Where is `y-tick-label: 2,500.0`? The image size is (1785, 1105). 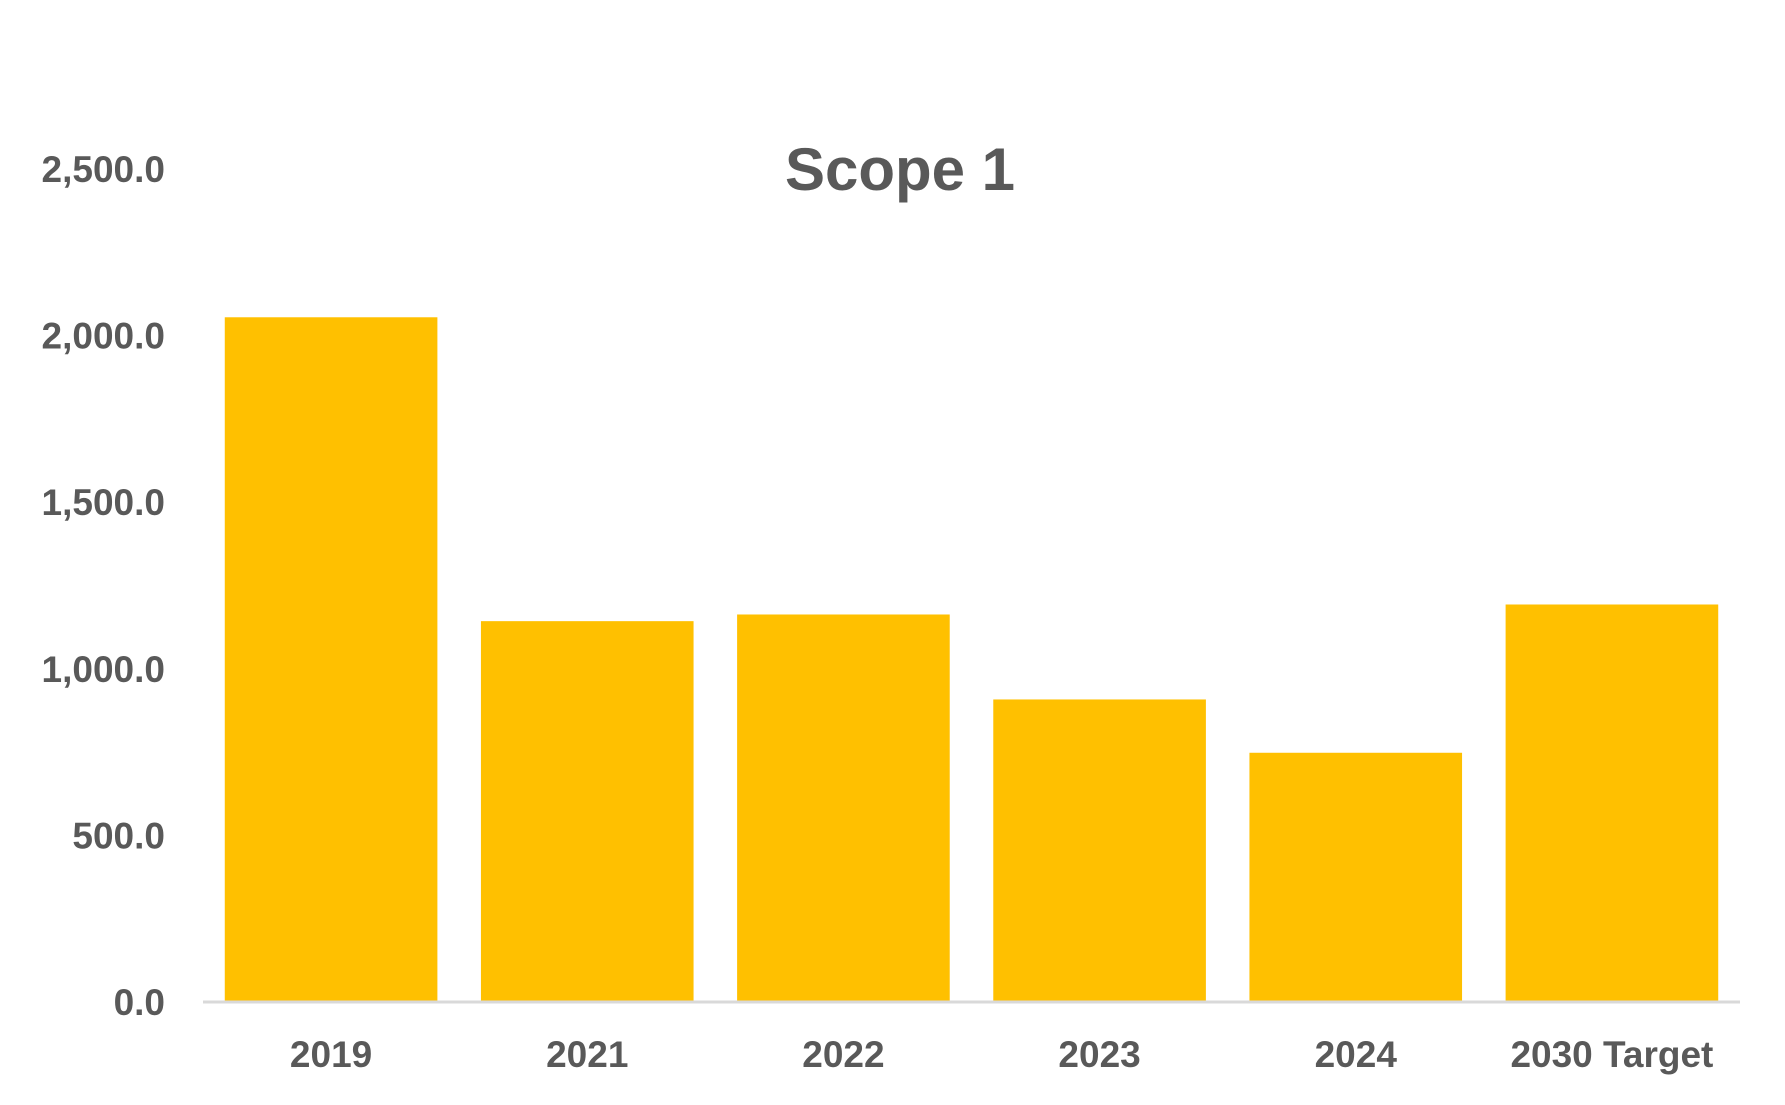 y-tick-label: 2,500.0 is located at coordinates (103, 169).